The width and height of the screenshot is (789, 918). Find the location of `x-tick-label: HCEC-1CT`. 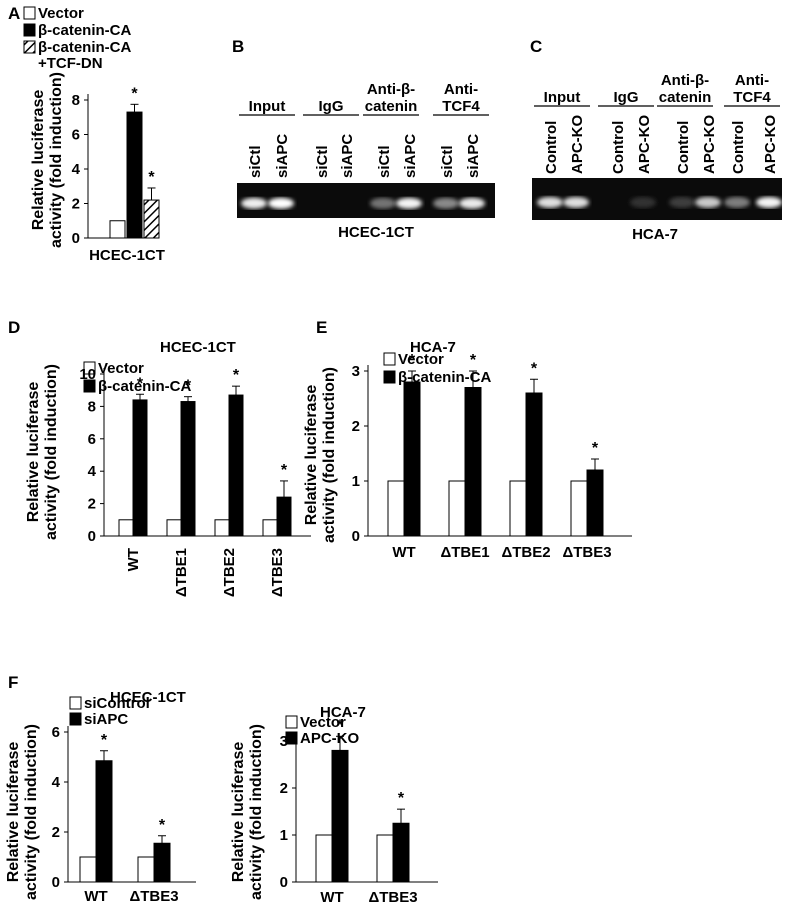

x-tick-label: HCEC-1CT is located at coordinates (127, 255).